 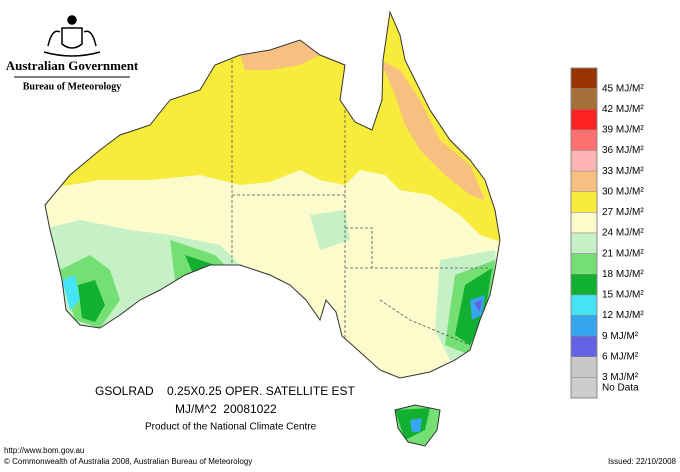 I want to click on legend-label: 27 MJ/M², so click(x=623, y=212).